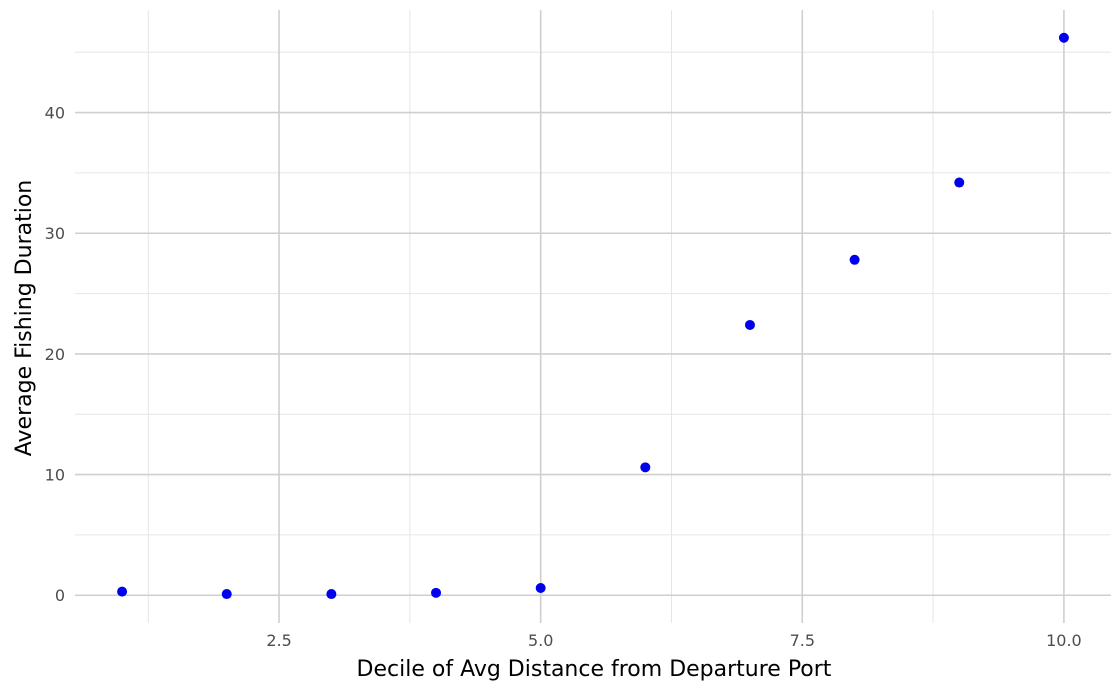 Image resolution: width=1111 pixels, height=688 pixels. I want to click on x-axis-tick-labels: 2.5 5.0 7.5 10.0, so click(673, 640).